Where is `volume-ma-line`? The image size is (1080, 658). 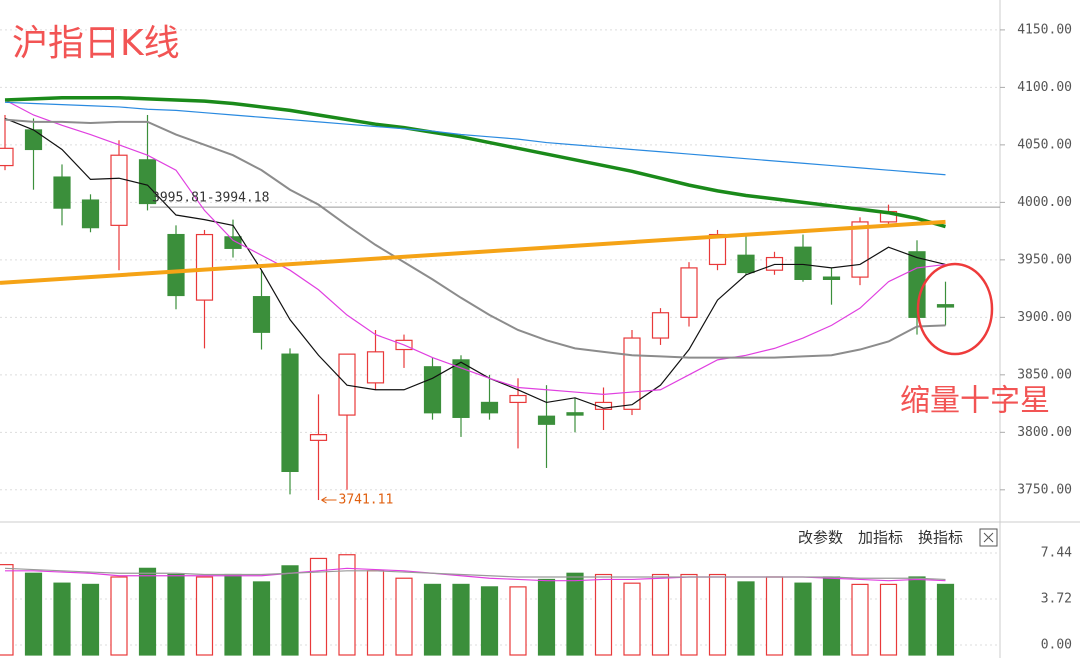
volume-ma-line is located at coordinates (475, 574).